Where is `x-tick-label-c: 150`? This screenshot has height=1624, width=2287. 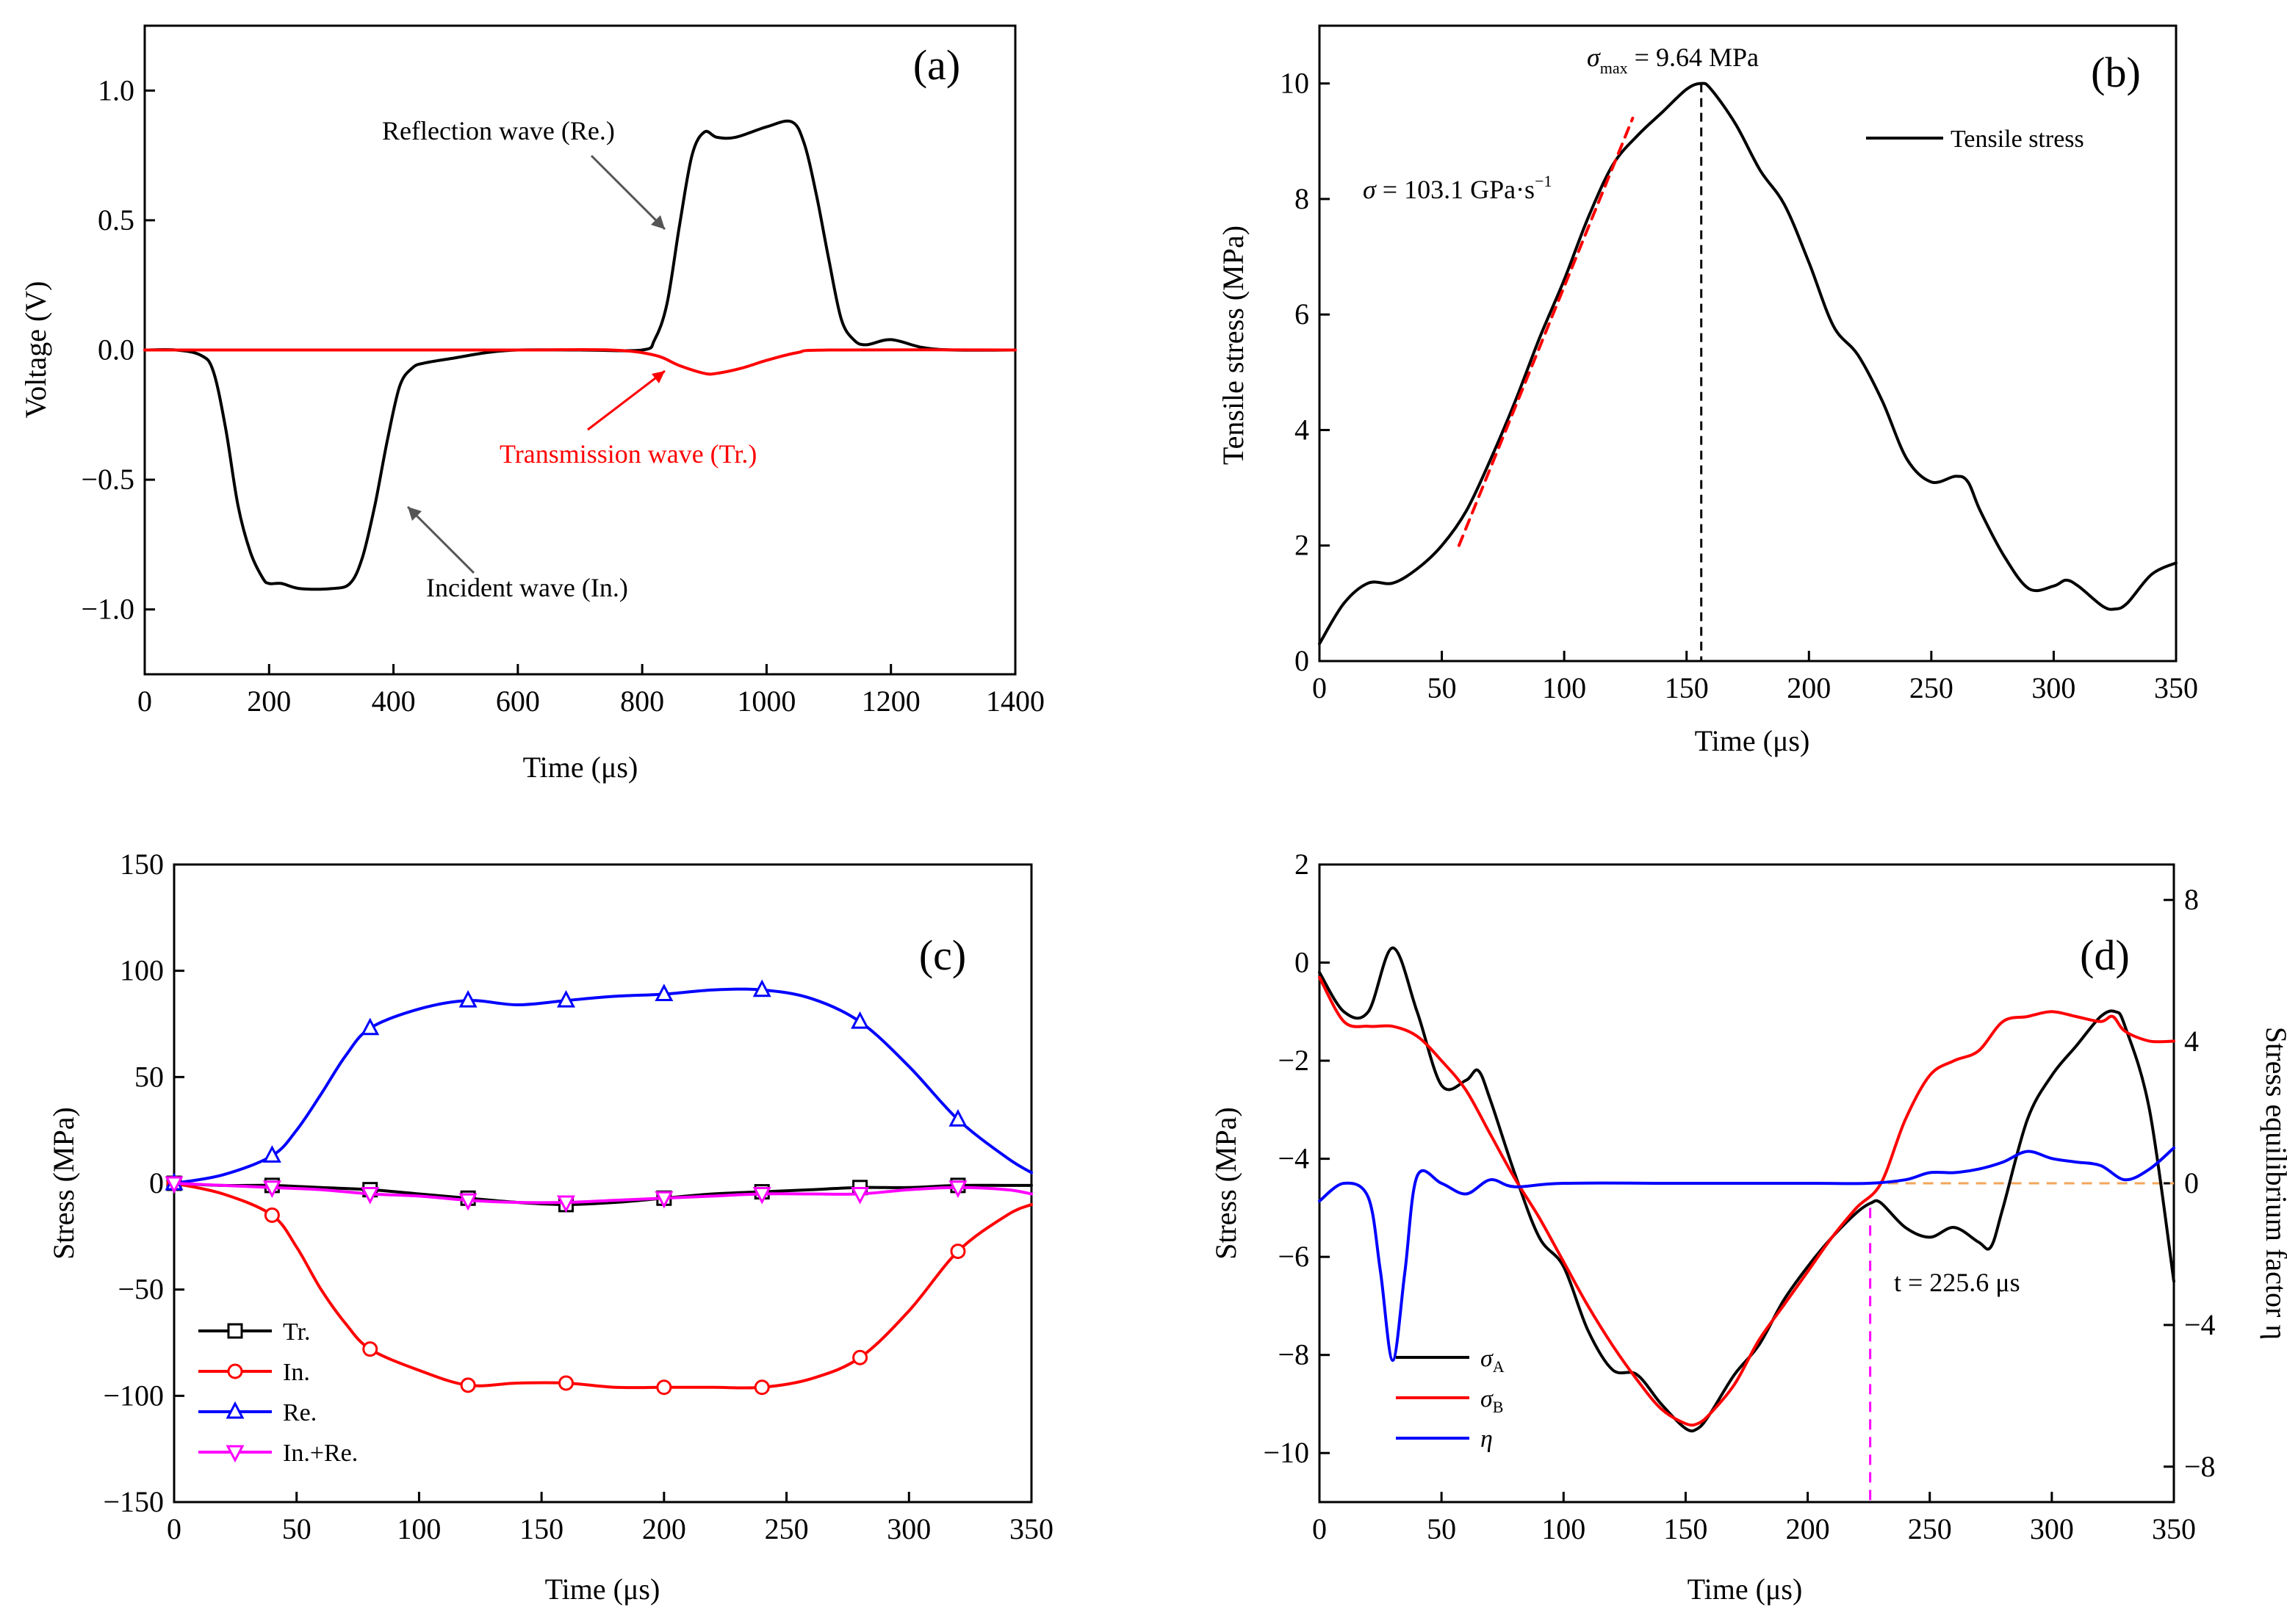 x-tick-label-c: 150 is located at coordinates (541, 1528).